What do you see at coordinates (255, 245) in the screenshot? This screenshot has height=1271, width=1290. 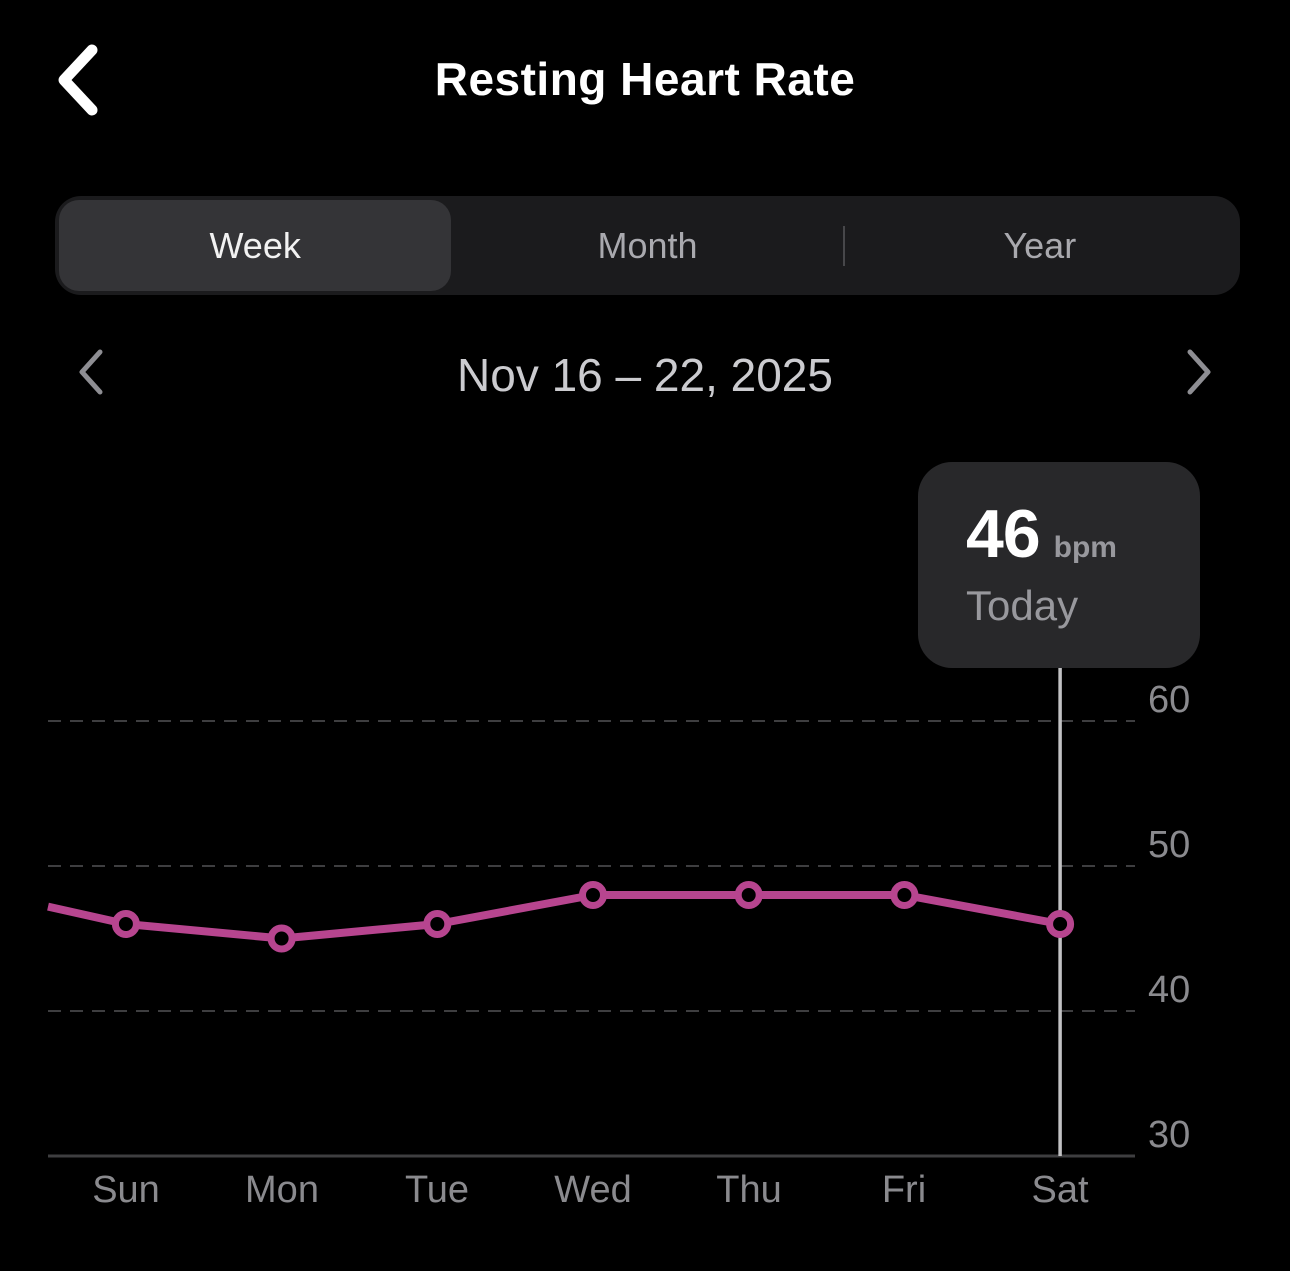 I see `tab-week: Week` at bounding box center [255, 245].